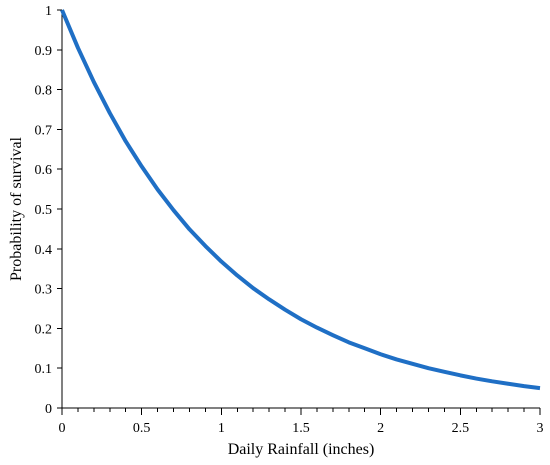 Image resolution: width=550 pixels, height=465 pixels. Describe the element at coordinates (221, 428) in the screenshot. I see `x-tick-label: 1` at that location.